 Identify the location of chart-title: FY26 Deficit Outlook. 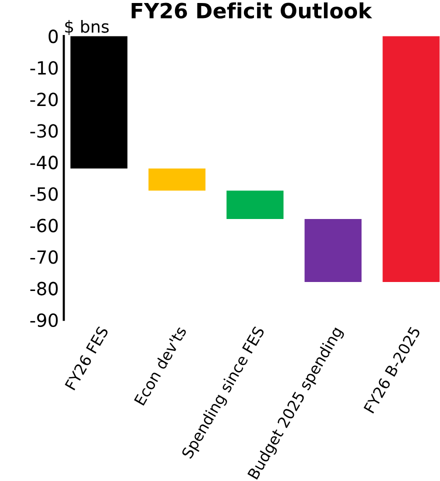
(252, 10).